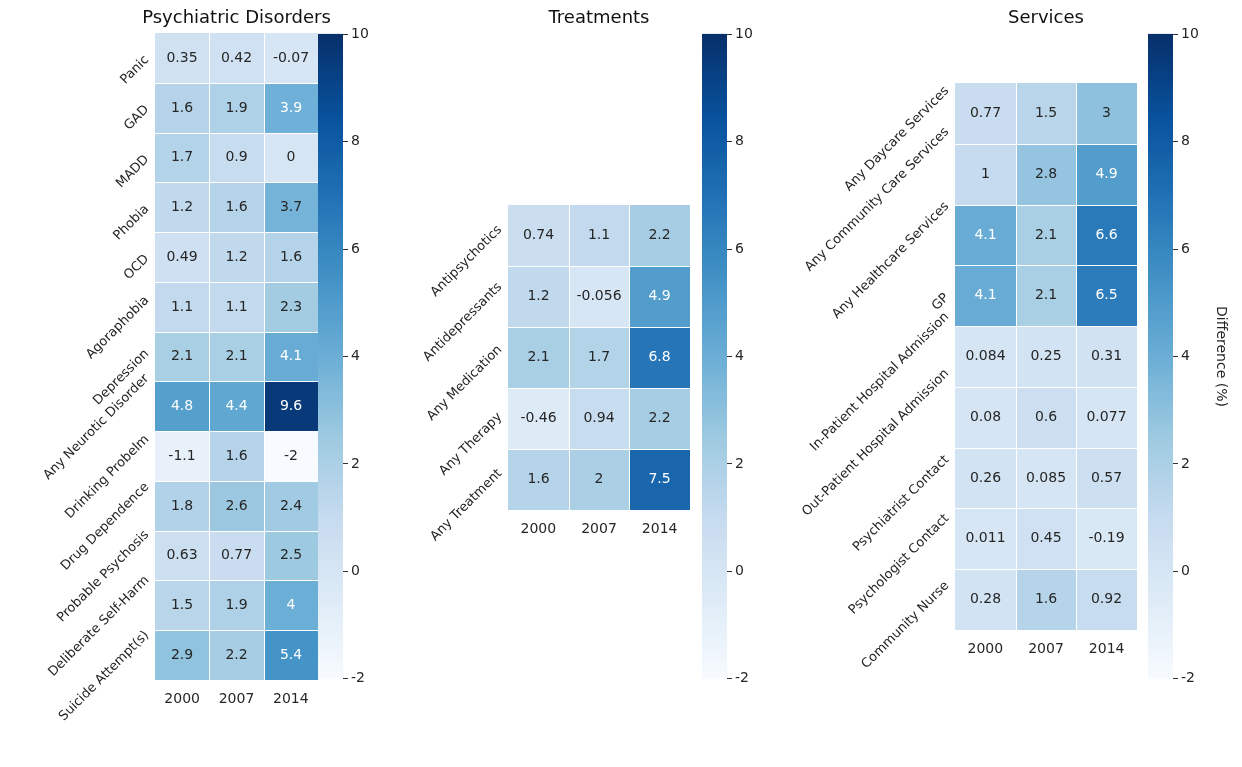  What do you see at coordinates (236, 106) in the screenshot?
I see `data-label: 1.9` at bounding box center [236, 106].